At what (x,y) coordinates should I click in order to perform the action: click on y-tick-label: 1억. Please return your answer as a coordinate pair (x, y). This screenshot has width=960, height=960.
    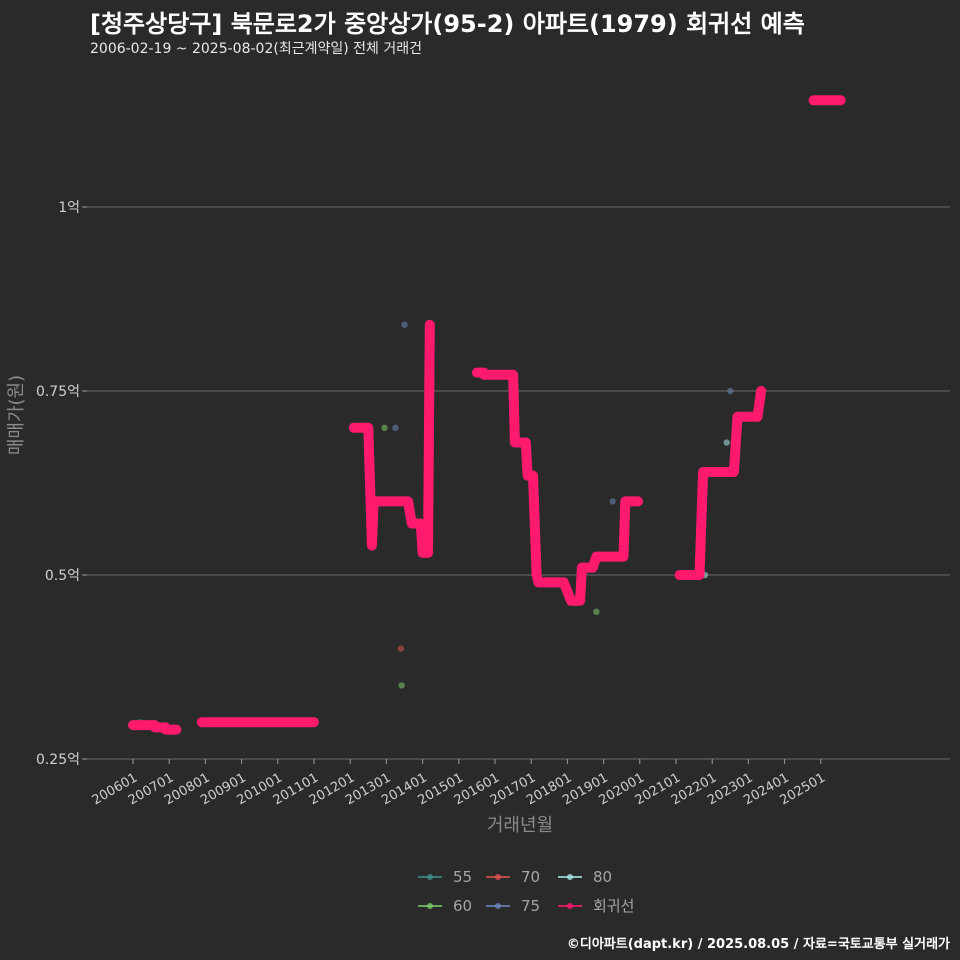
    Looking at the image, I should click on (69, 208).